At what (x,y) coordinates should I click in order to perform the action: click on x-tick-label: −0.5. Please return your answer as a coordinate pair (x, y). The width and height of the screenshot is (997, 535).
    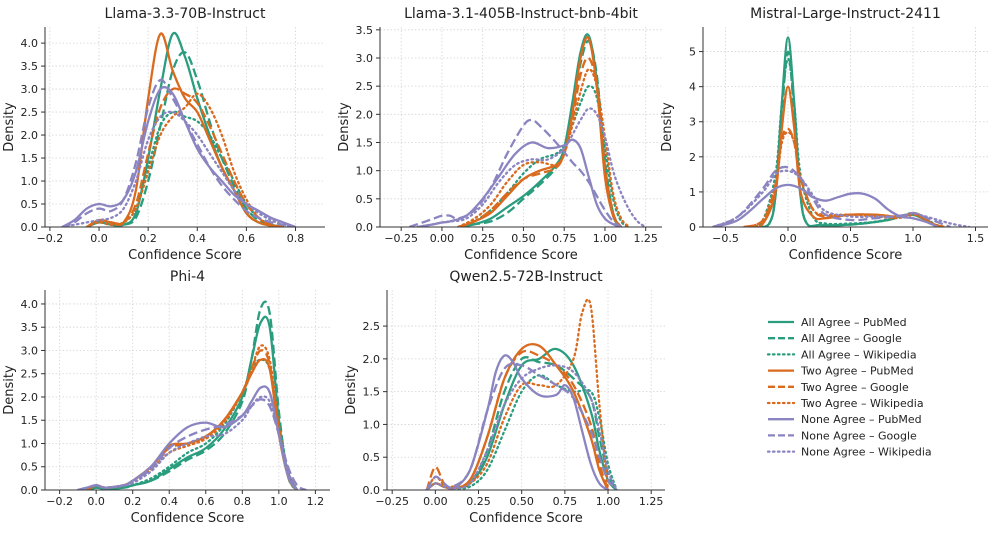
    Looking at the image, I should click on (725, 238).